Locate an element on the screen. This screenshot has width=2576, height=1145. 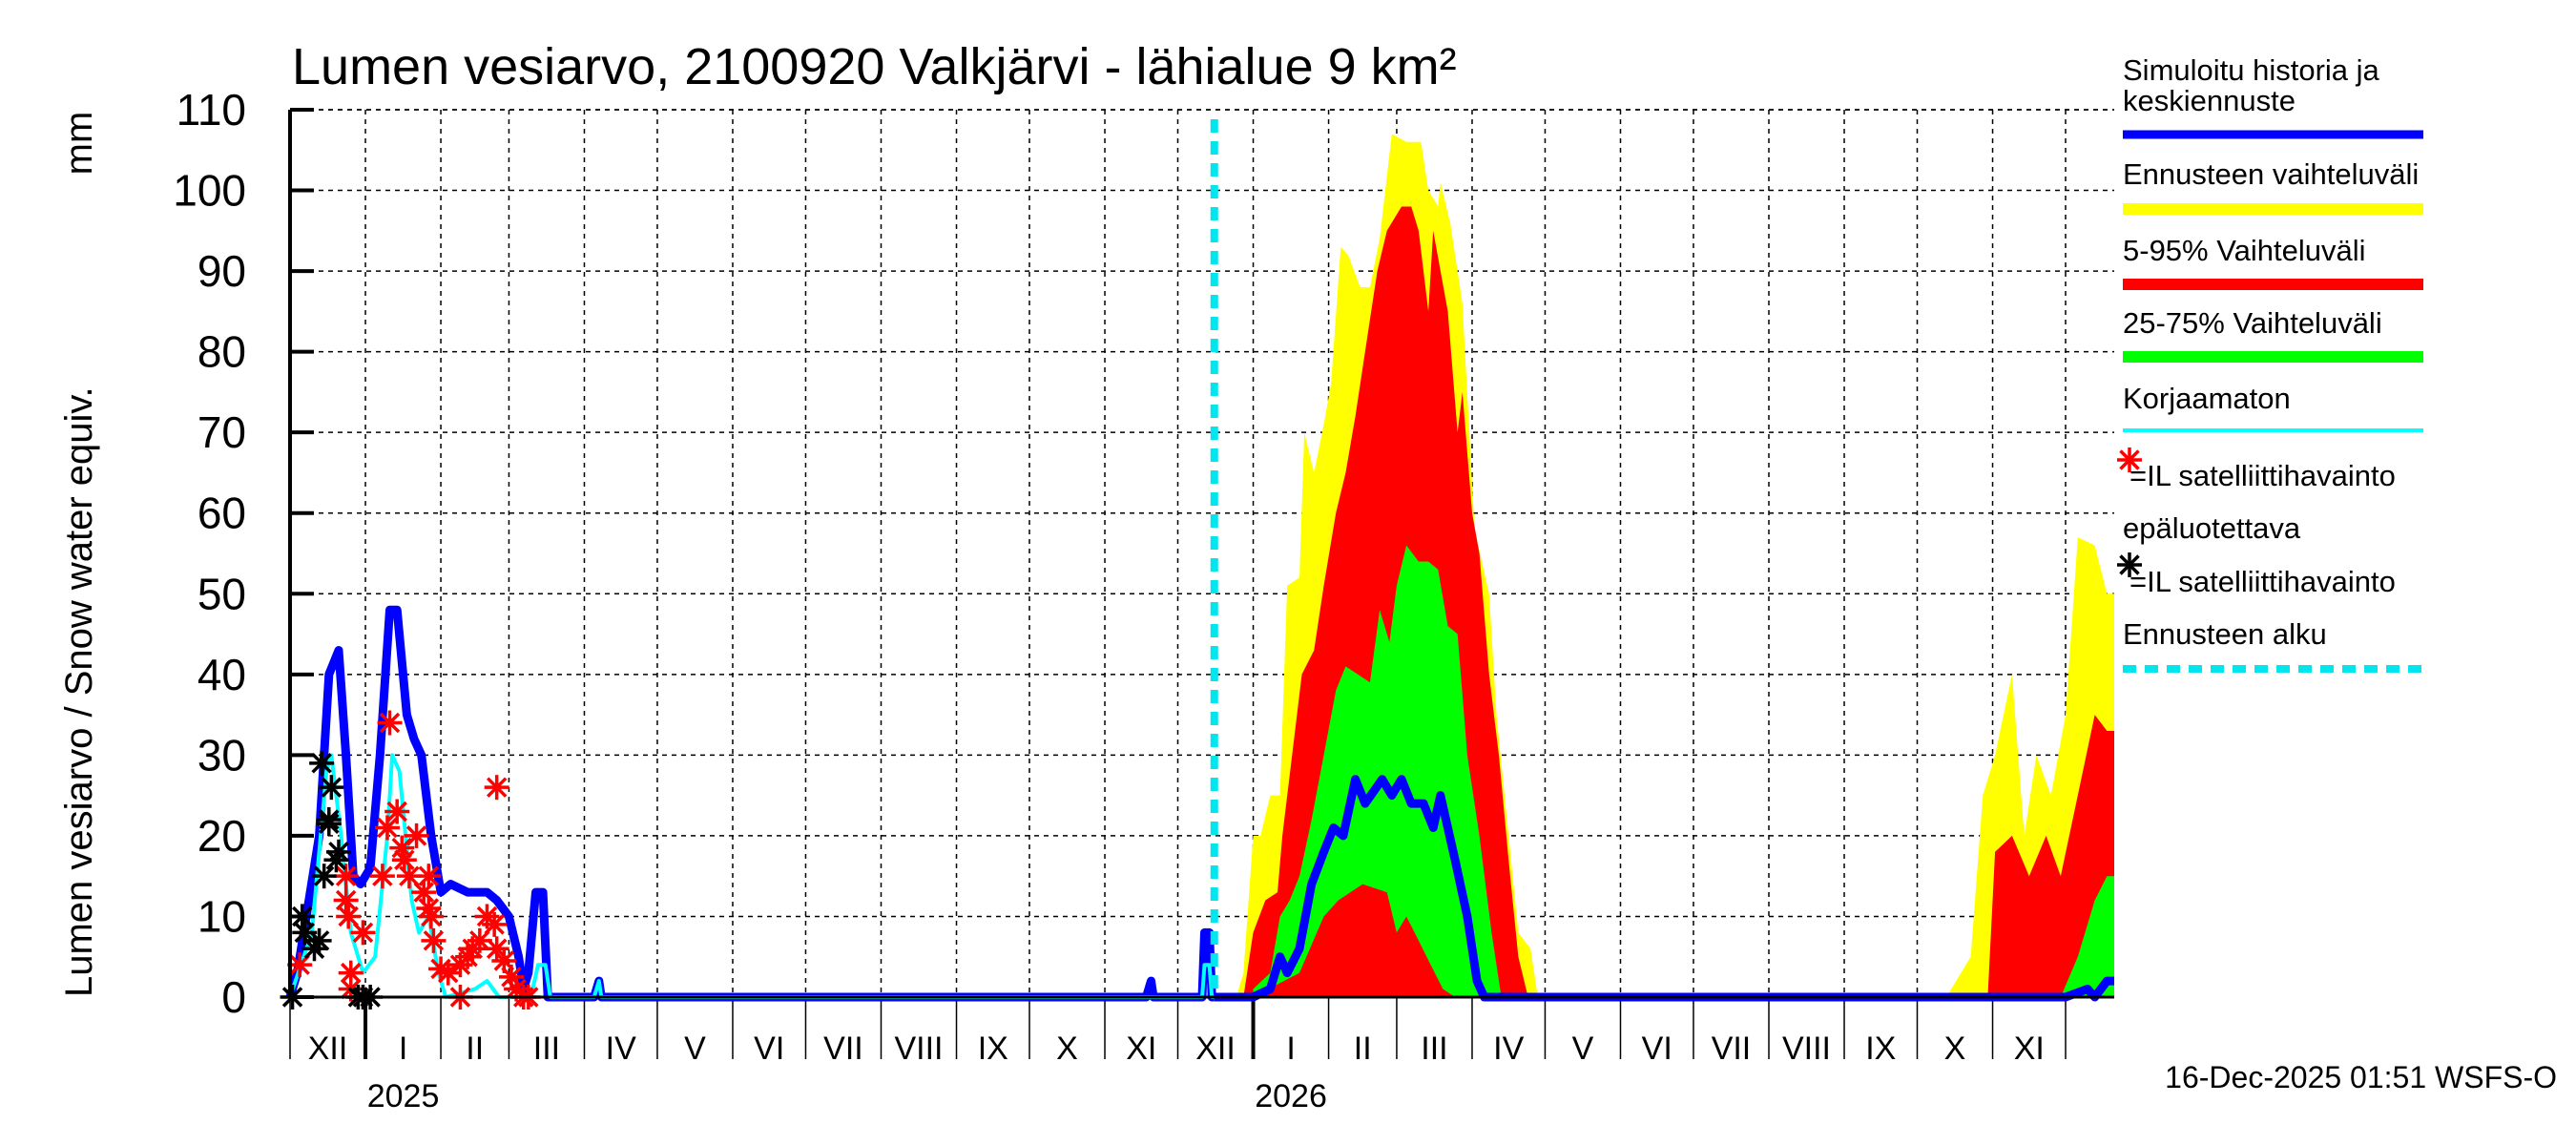
y-tick-label: 80 is located at coordinates (221, 352).